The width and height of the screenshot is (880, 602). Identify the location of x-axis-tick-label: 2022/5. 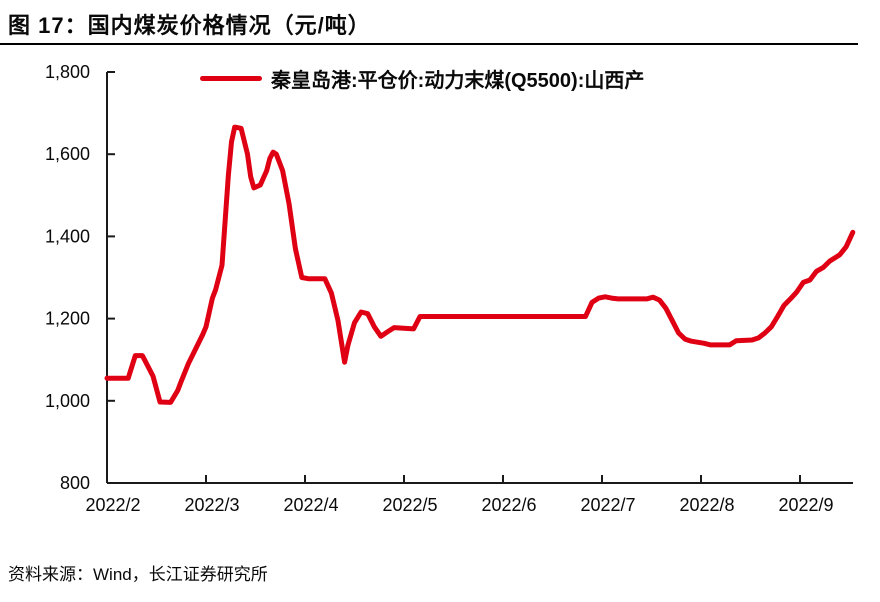
(409, 505).